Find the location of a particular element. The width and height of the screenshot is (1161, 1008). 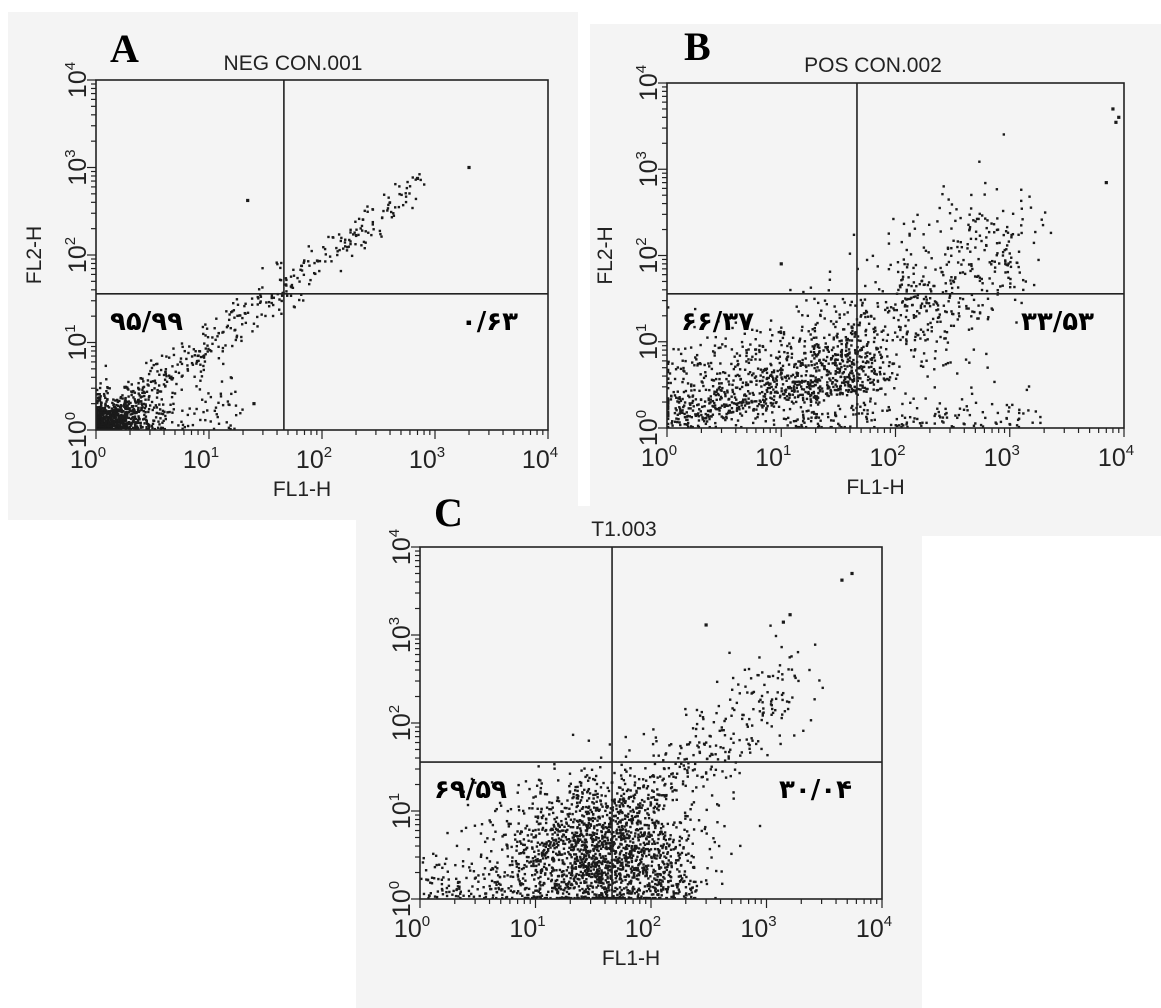

panel-letter: C is located at coordinates (448, 512).